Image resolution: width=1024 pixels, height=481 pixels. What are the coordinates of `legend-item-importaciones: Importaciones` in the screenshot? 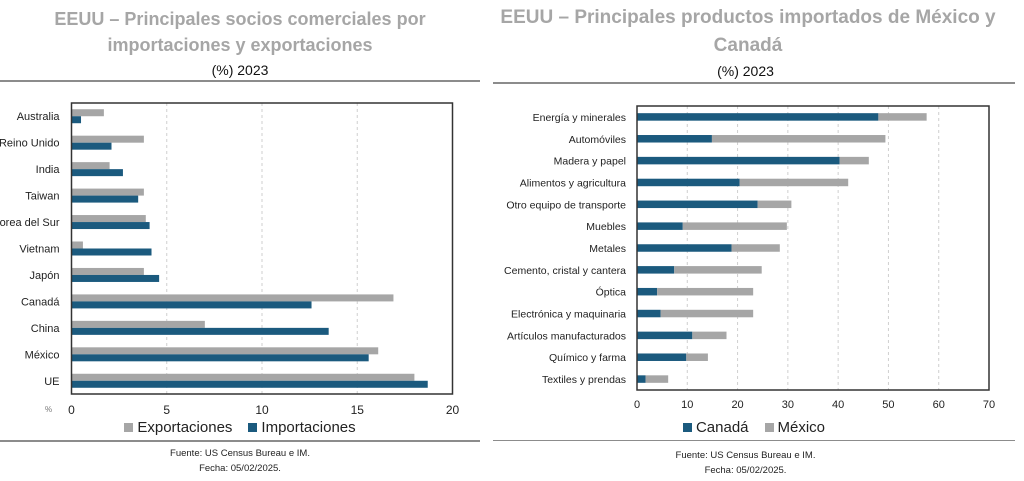 It's located at (302, 427).